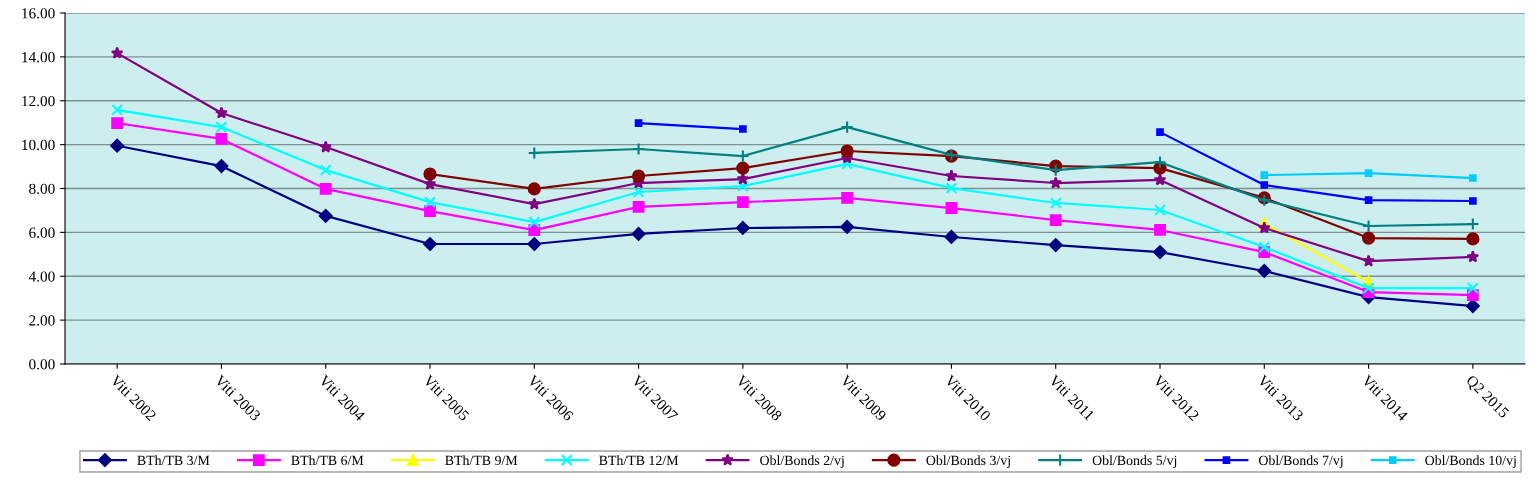  What do you see at coordinates (327, 460) in the screenshot?
I see `legend-label: BTh/TB 6/M` at bounding box center [327, 460].